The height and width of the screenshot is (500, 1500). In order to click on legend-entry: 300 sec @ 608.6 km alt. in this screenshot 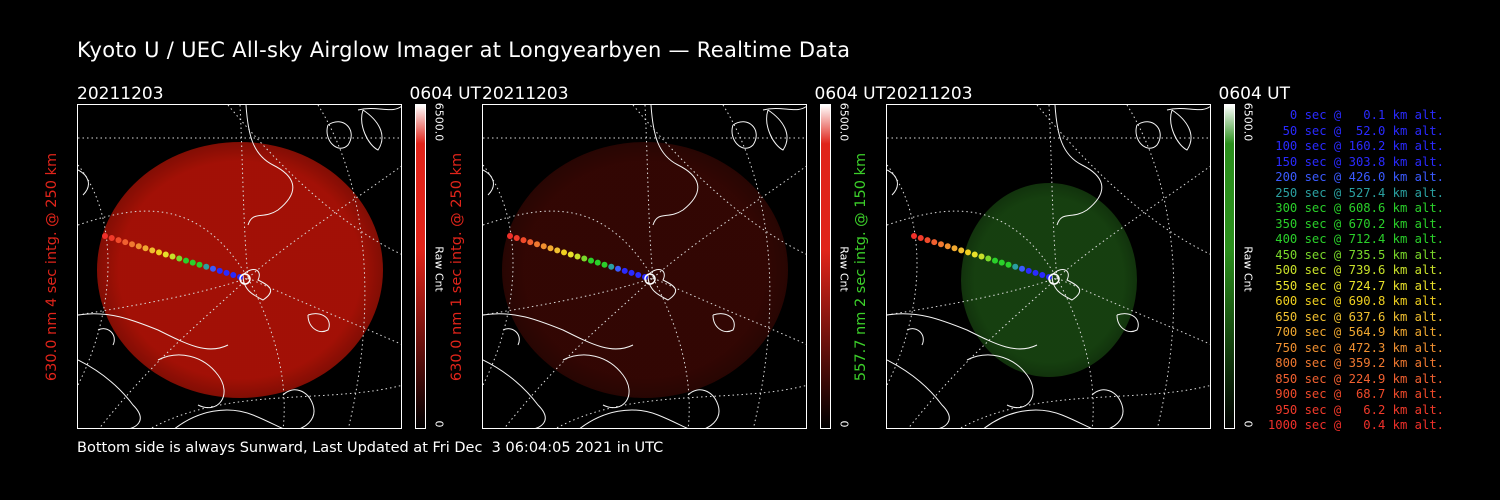, I will do `click(1359, 208)`.